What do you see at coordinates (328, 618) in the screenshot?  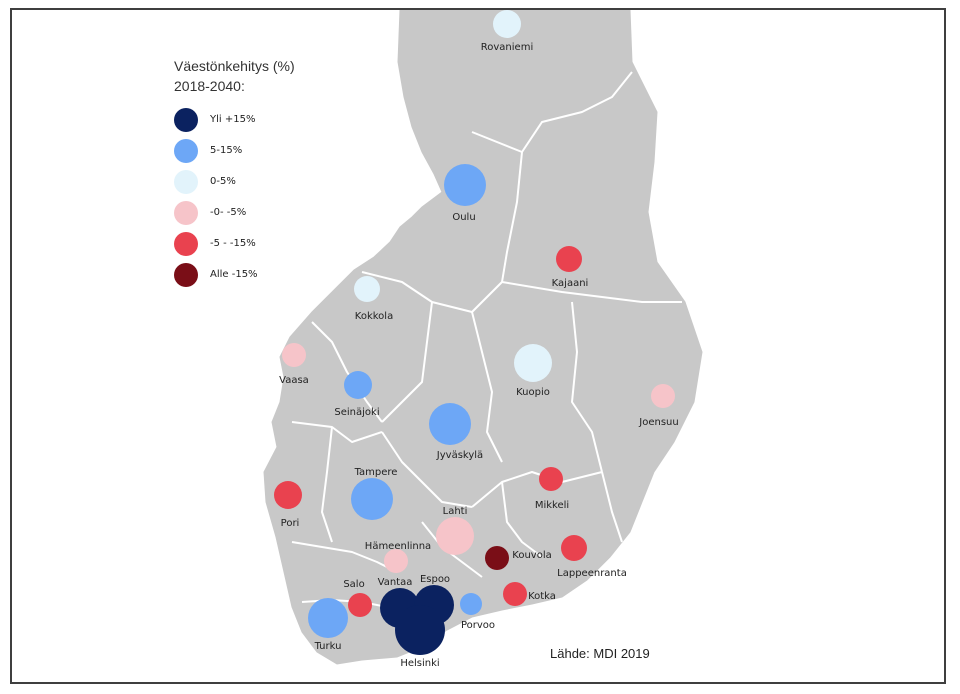 I see `city-marker-turku` at bounding box center [328, 618].